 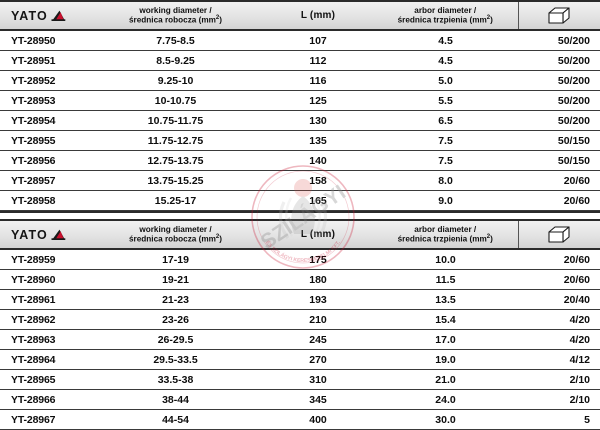 What do you see at coordinates (300, 215) in the screenshot?
I see `table-separator` at bounding box center [300, 215].